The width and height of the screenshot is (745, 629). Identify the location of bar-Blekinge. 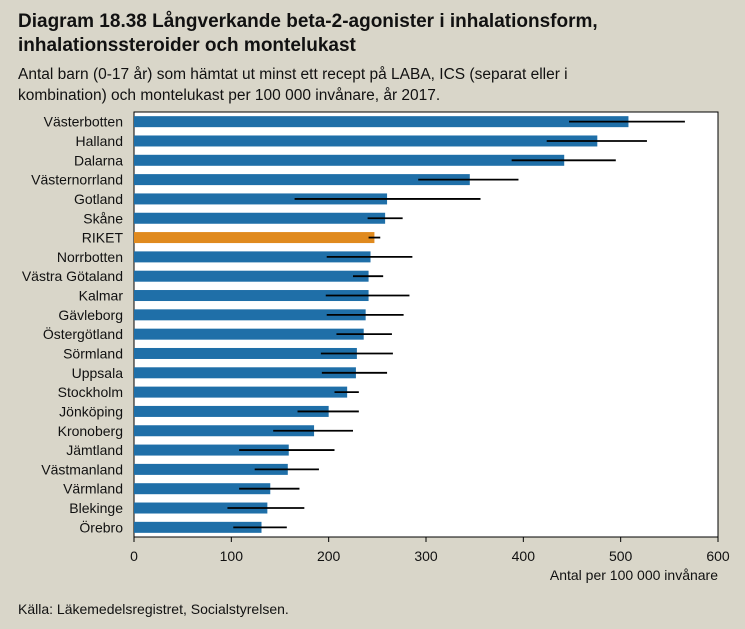
(201, 508).